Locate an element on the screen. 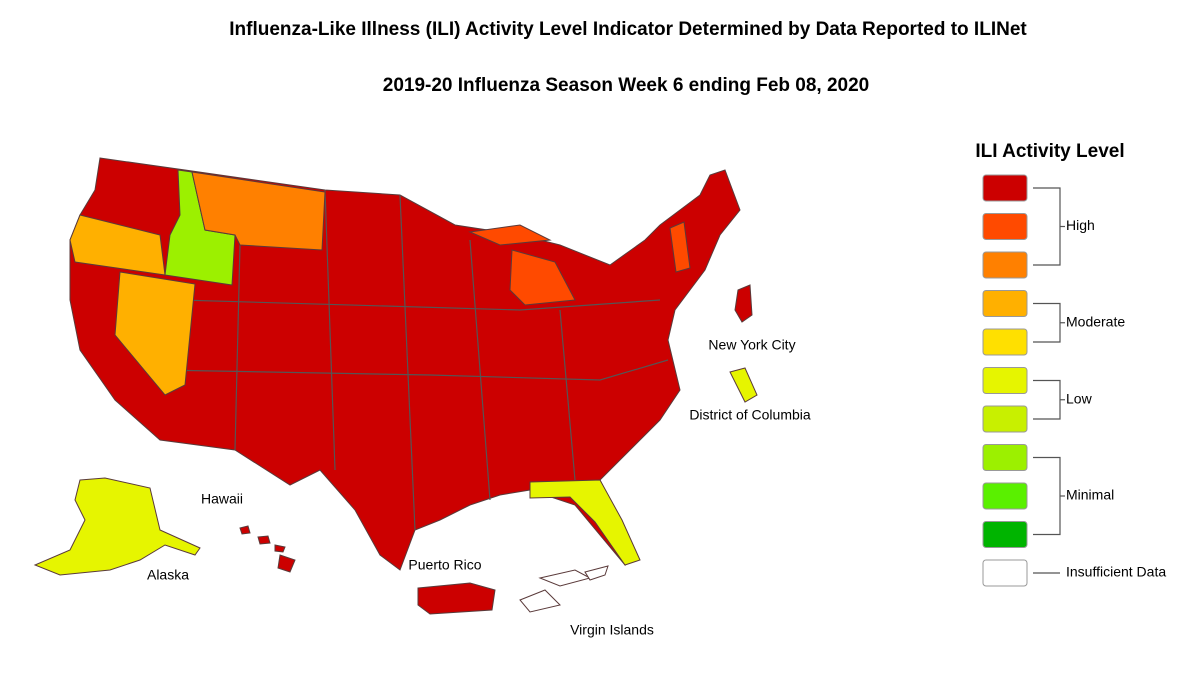  michigan is located at coordinates (542, 277).